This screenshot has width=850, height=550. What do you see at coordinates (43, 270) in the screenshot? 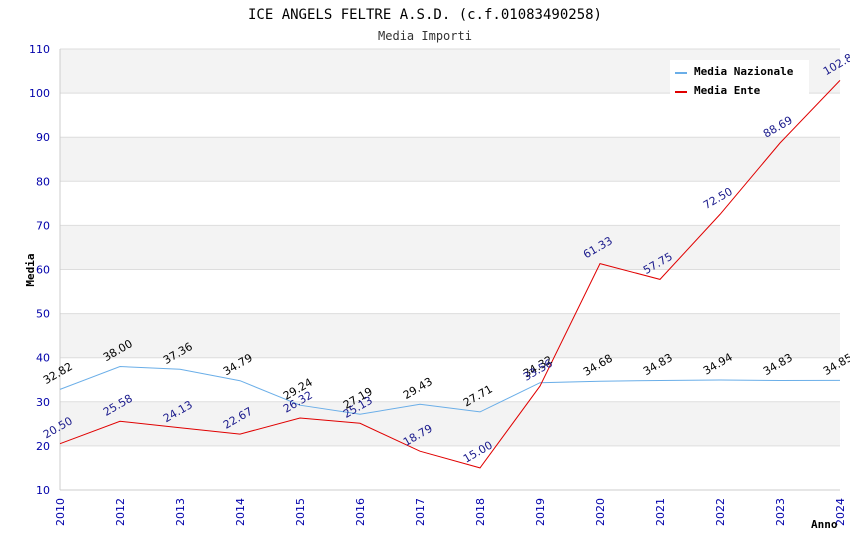
I see `y-tick-label: 60` at bounding box center [43, 270].